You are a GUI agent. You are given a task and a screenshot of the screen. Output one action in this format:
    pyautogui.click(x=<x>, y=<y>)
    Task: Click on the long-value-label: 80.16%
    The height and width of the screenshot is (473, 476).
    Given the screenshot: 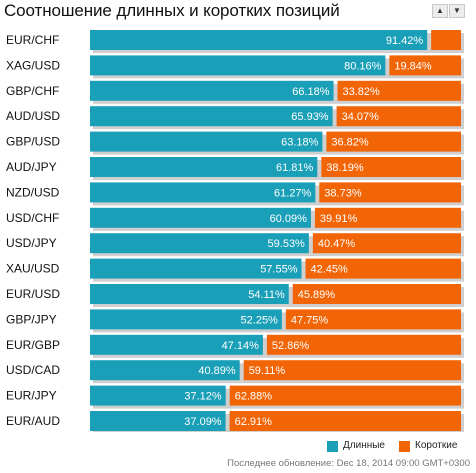 What is the action you would take?
    pyautogui.click(x=363, y=66)
    